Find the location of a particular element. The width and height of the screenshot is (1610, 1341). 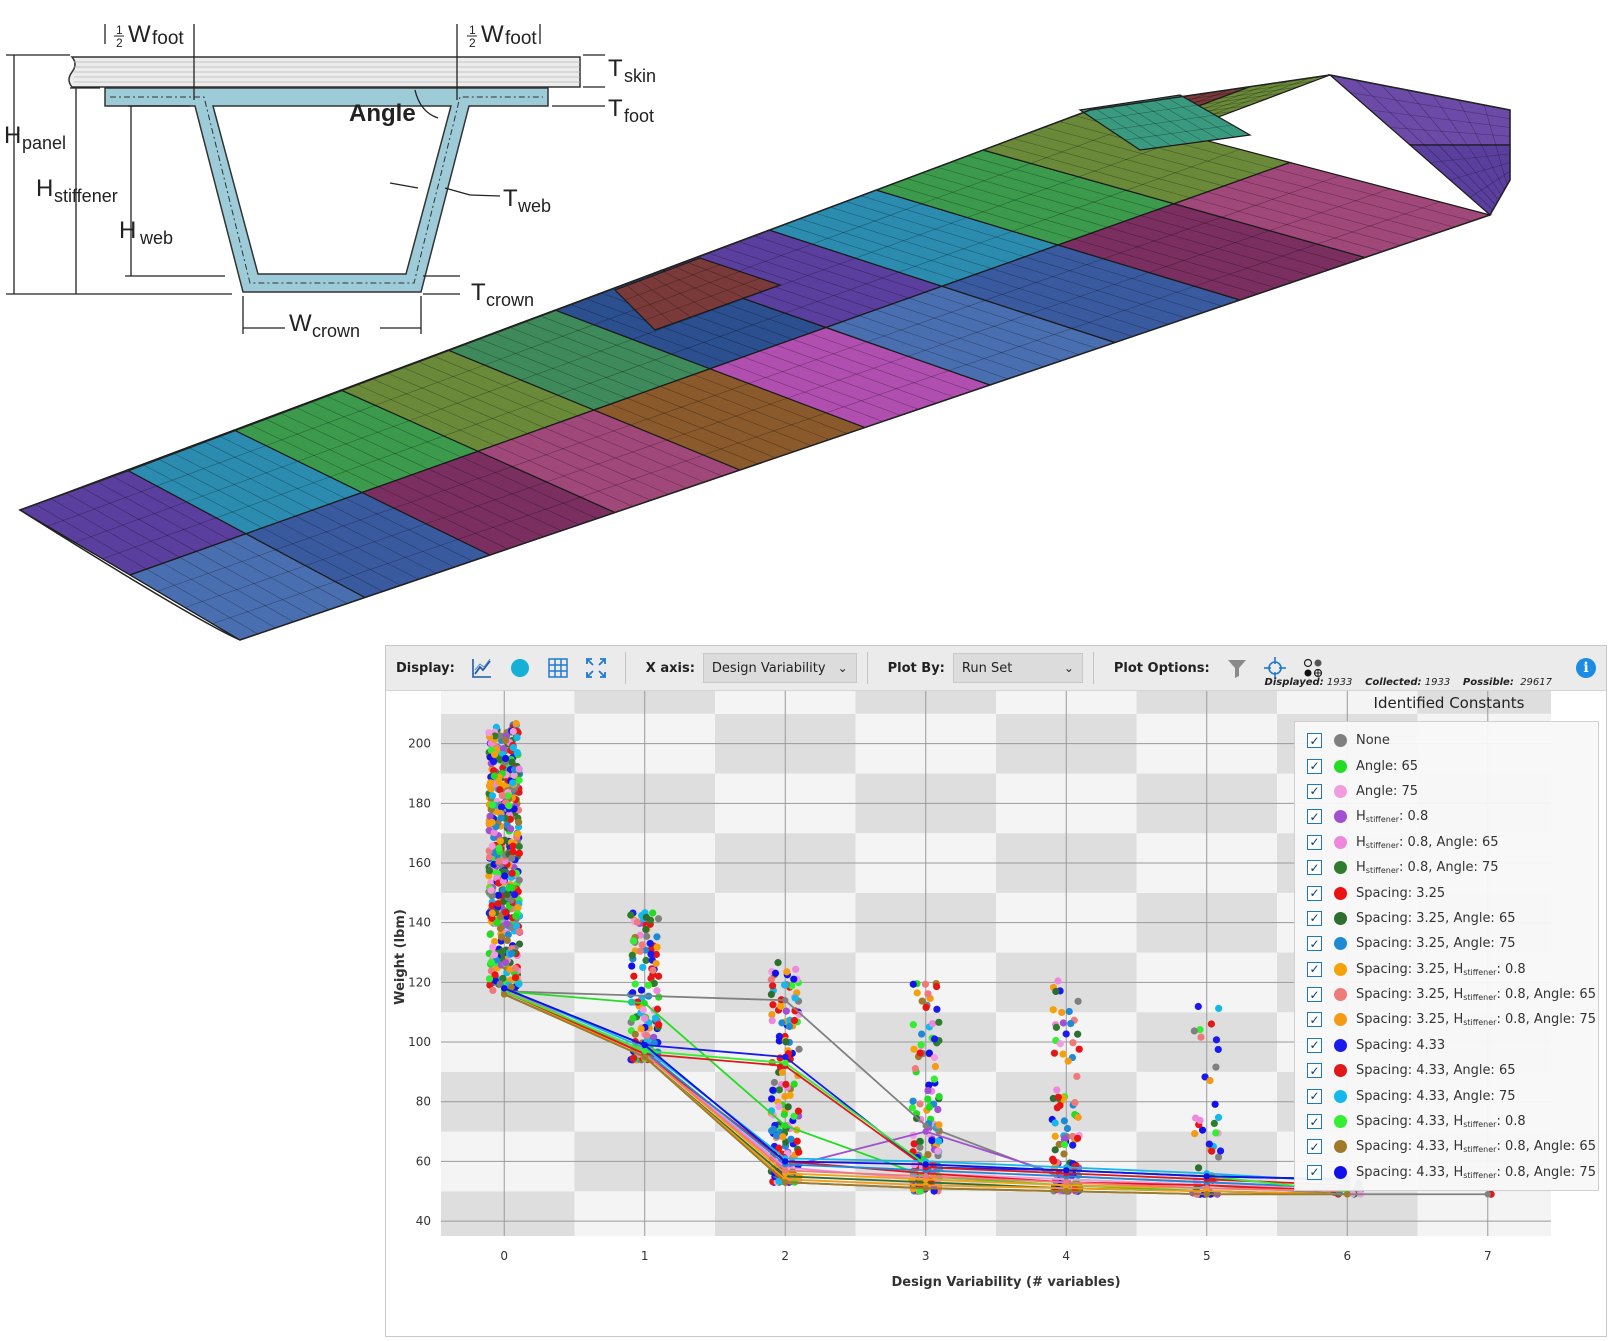

legend-label: Hstiffener: 0.8, Angle: 65 is located at coordinates (1427, 842).